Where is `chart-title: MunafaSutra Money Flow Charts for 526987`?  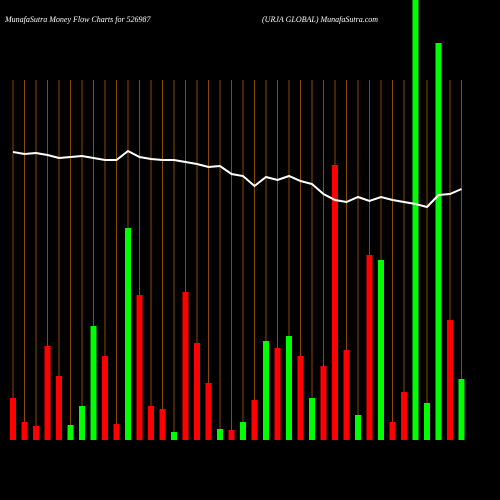 chart-title: MunafaSutra Money Flow Charts for 526987 is located at coordinates (78, 19).